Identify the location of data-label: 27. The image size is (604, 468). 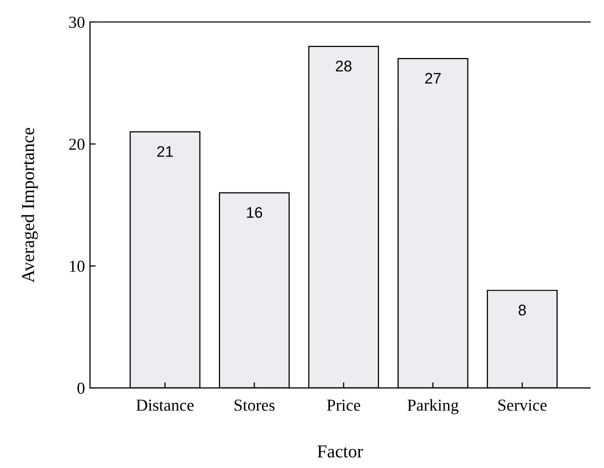
(433, 78).